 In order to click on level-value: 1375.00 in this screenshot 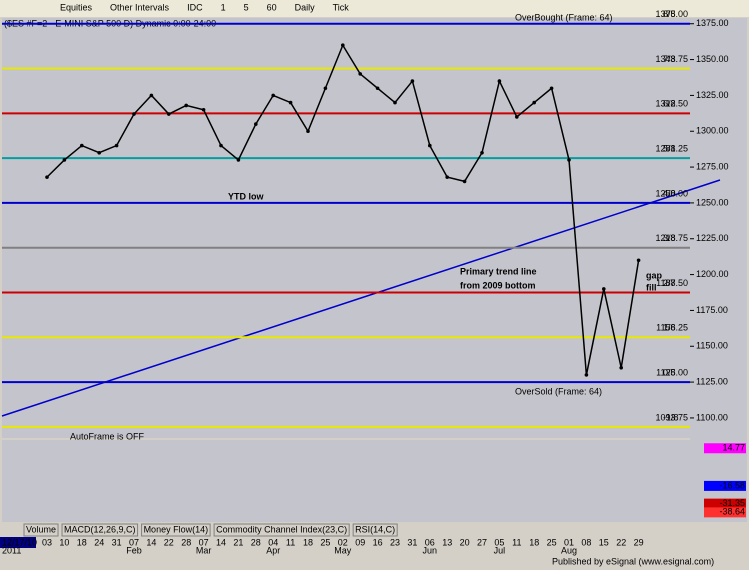, I will do `click(671, 14)`.